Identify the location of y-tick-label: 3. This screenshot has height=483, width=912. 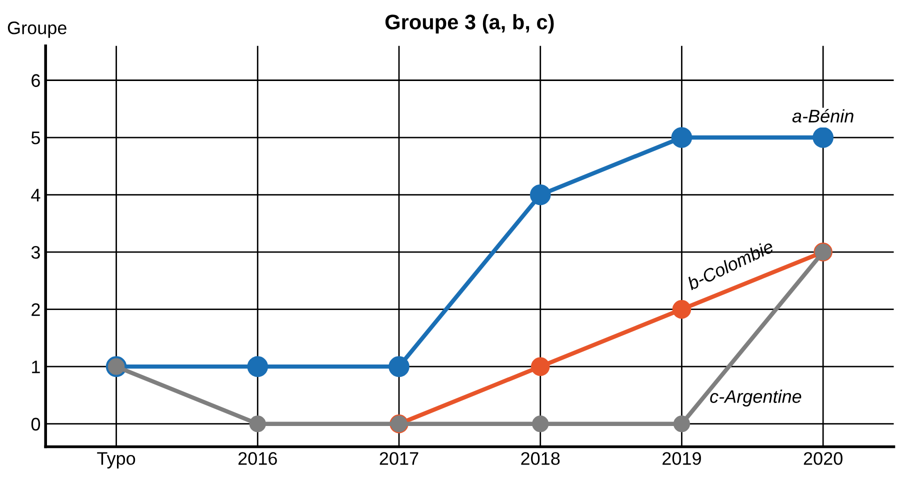
(35, 252).